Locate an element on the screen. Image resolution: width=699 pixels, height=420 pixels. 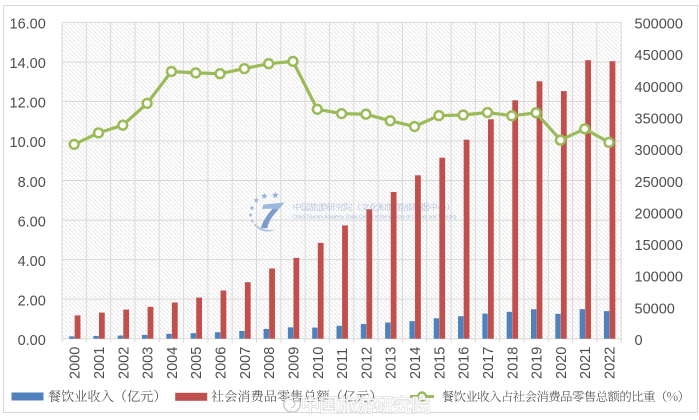
svg-text: 2007 is located at coordinates (246, 363).